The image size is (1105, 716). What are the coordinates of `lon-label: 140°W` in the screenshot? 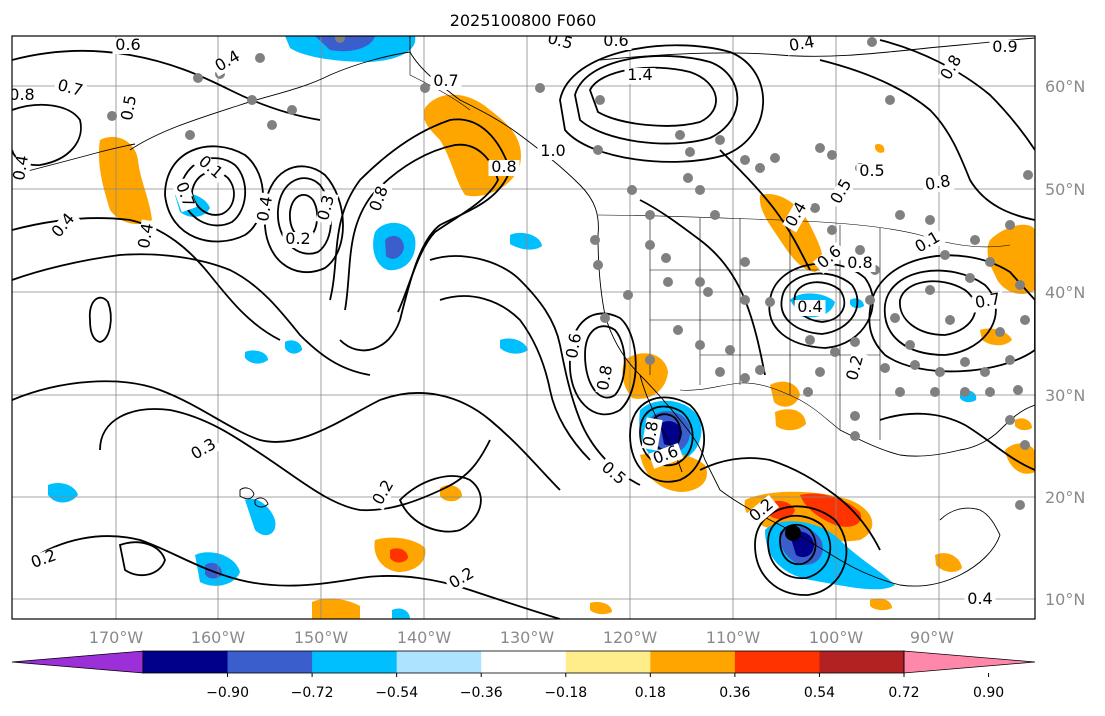 It's located at (424, 637).